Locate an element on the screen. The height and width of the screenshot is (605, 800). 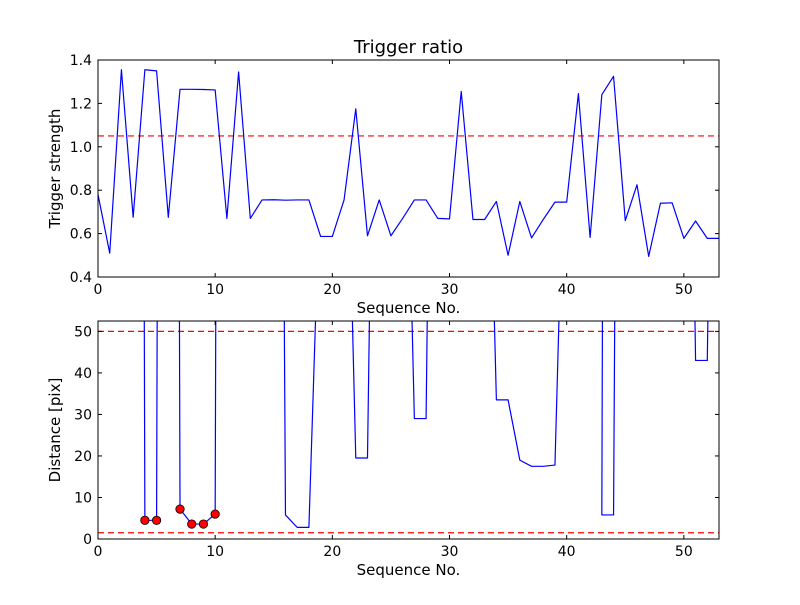
y-tick-label: 1.4 is located at coordinates (81, 61).